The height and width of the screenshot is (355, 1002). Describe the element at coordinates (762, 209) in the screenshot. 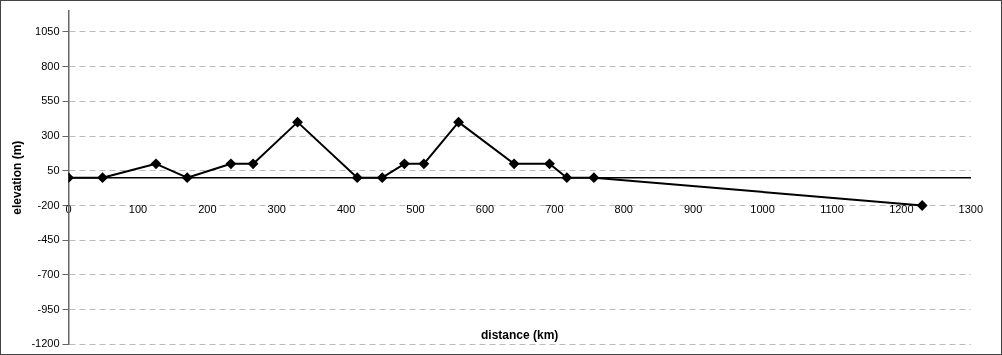

I see `x-tick-label: 1000` at that location.